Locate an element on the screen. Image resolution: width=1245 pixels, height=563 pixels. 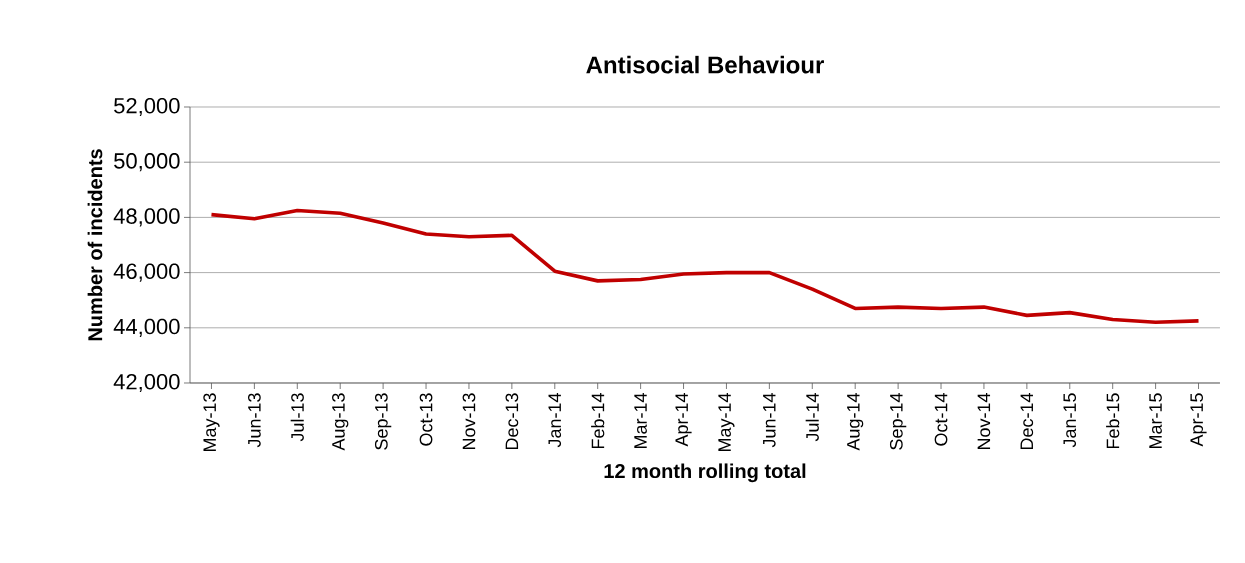
x-tick-label: Mar-15 is located at coordinates (1155, 421).